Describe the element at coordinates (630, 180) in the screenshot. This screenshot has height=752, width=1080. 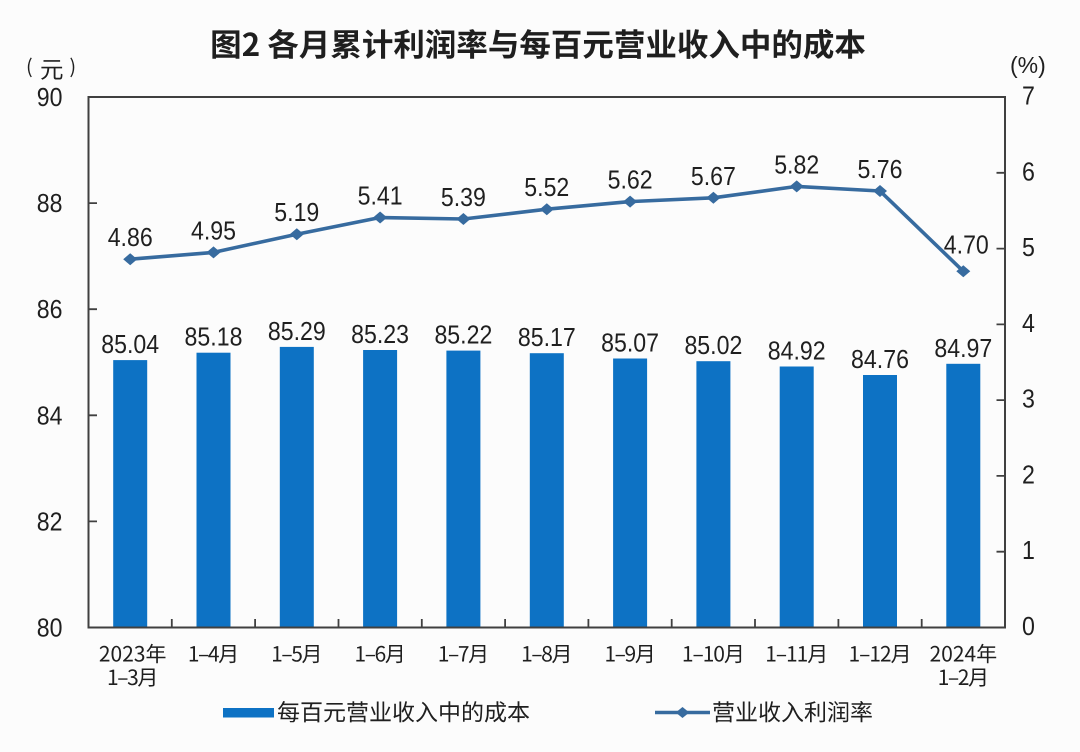
I see `svg-text: 5.62` at that location.